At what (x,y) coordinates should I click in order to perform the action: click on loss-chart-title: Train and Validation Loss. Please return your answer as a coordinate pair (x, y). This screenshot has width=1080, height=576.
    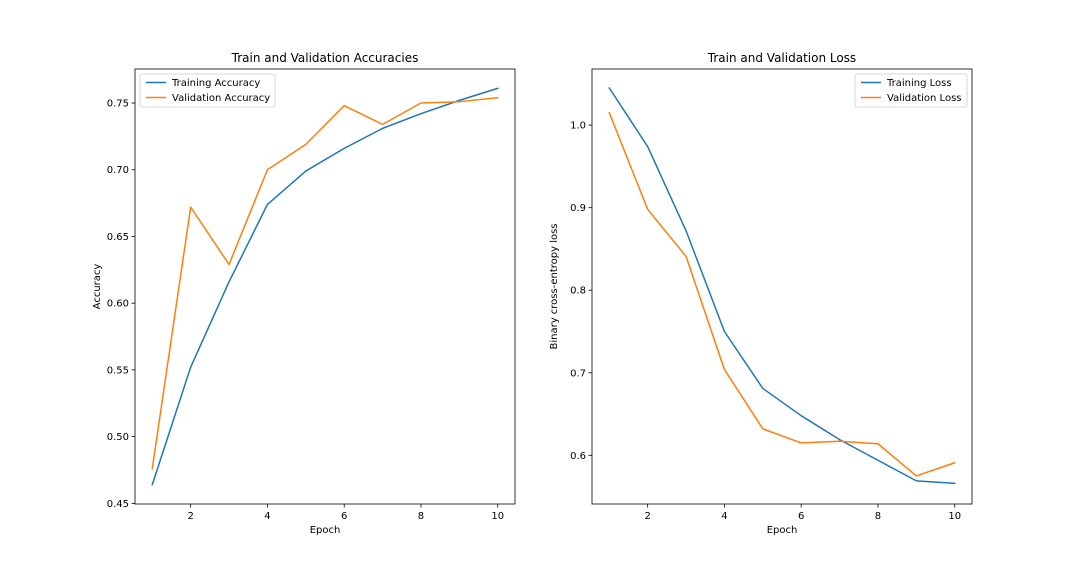
    Looking at the image, I should click on (781, 58).